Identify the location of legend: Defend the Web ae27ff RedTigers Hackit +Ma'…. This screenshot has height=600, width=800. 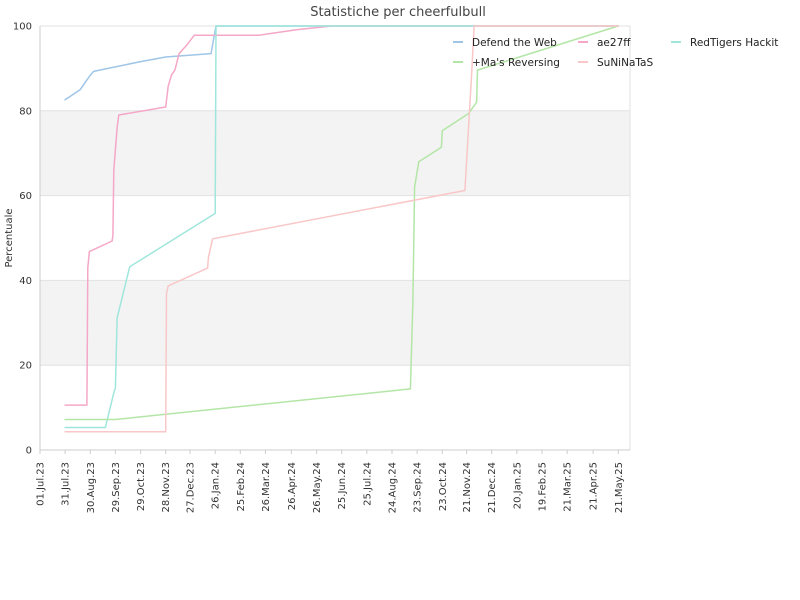
(615, 53).